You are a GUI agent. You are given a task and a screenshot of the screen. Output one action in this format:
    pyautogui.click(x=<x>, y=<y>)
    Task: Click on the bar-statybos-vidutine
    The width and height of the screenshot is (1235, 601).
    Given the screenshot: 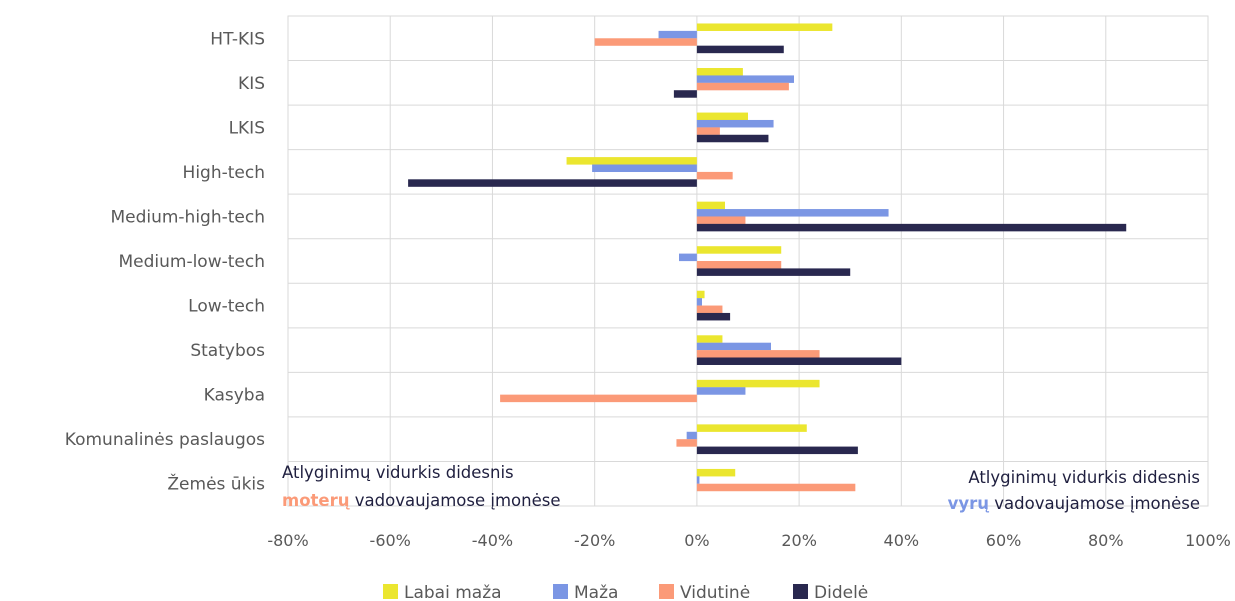 What is the action you would take?
    pyautogui.click(x=758, y=354)
    